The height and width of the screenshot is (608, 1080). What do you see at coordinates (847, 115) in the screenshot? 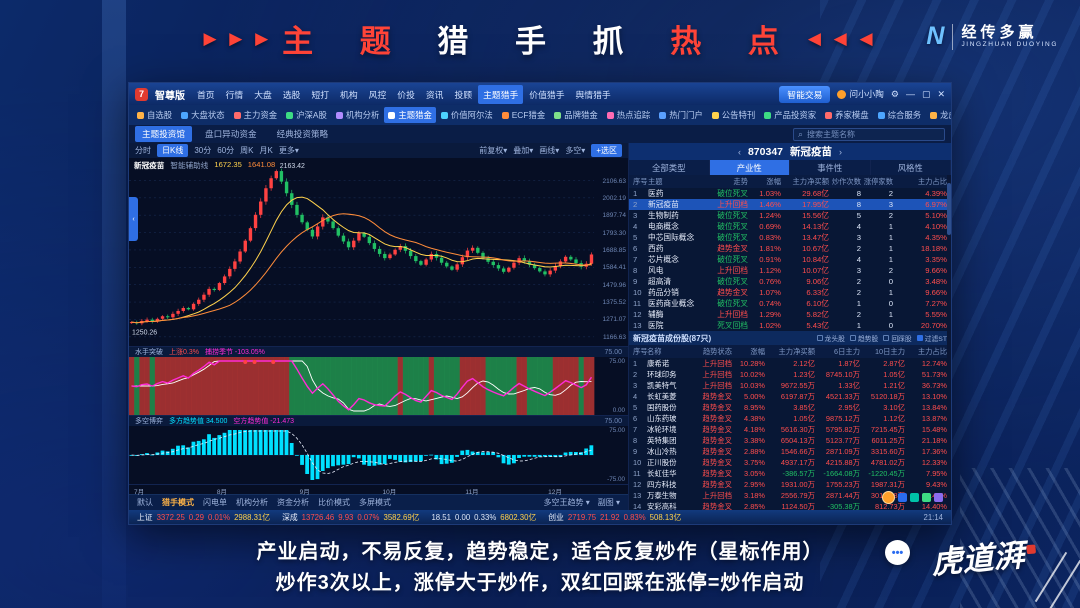
I see `nav-item-养家模盘: 养家模盘` at bounding box center [847, 115].